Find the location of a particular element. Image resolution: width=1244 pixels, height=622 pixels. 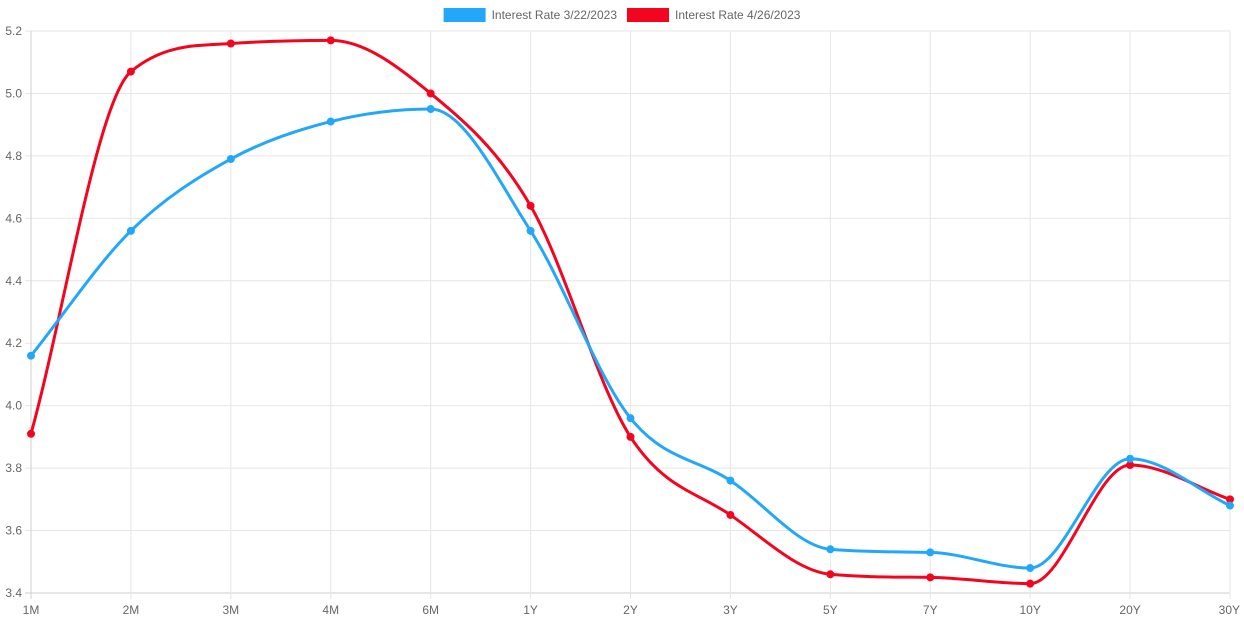

y-tick-label: 5.0 is located at coordinates (13, 93).